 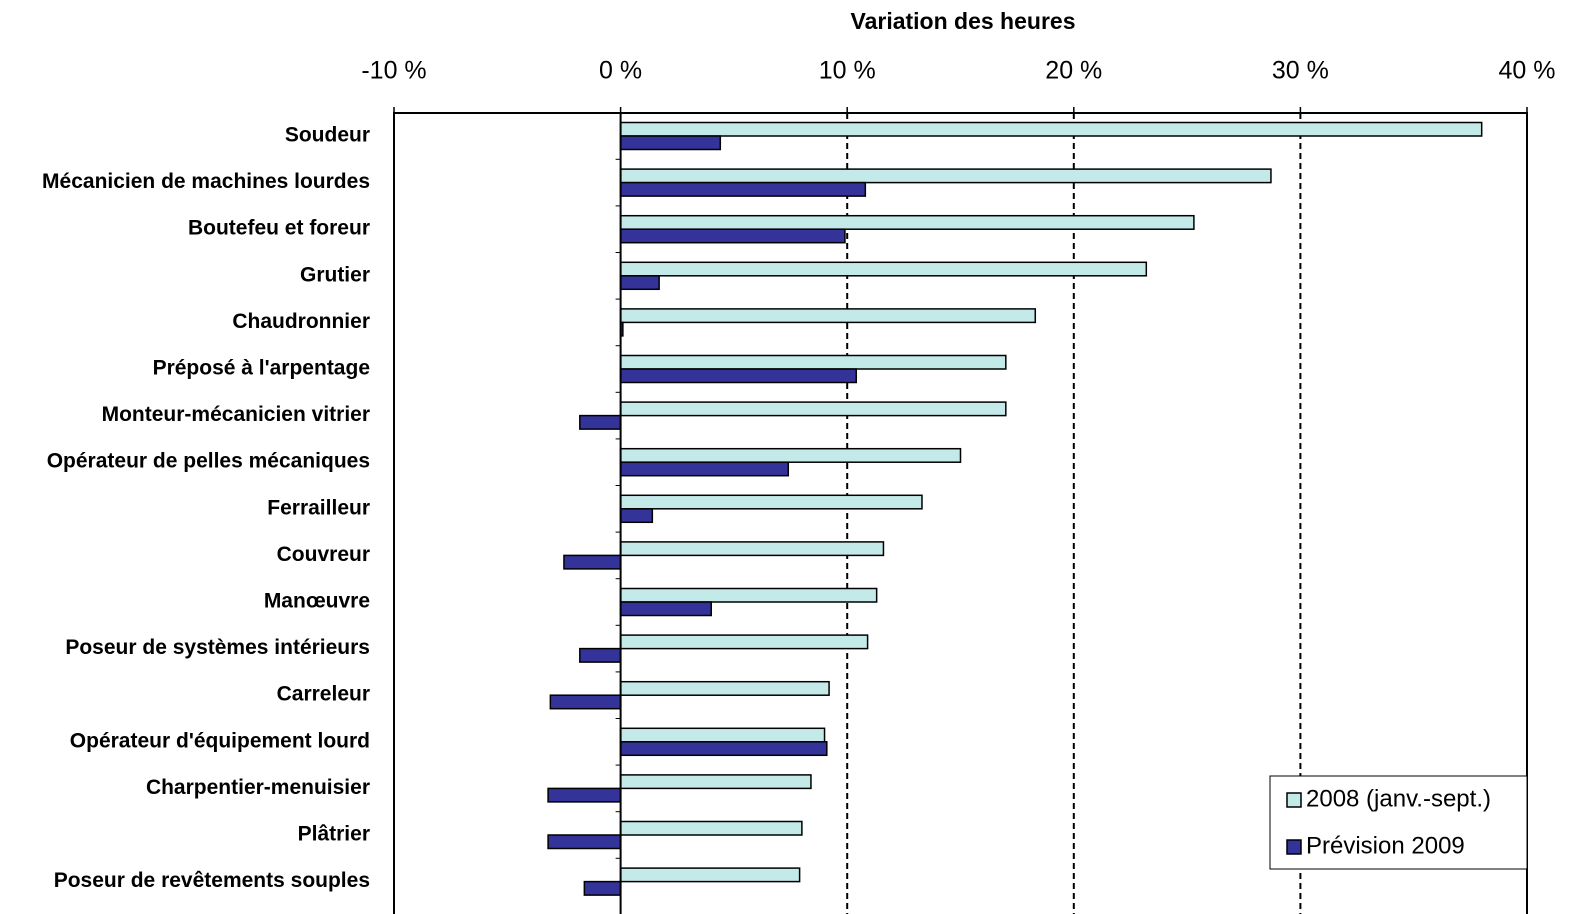 What do you see at coordinates (212, 880) in the screenshot?
I see `y-tick-label: Poseur de revêtements souples` at bounding box center [212, 880].